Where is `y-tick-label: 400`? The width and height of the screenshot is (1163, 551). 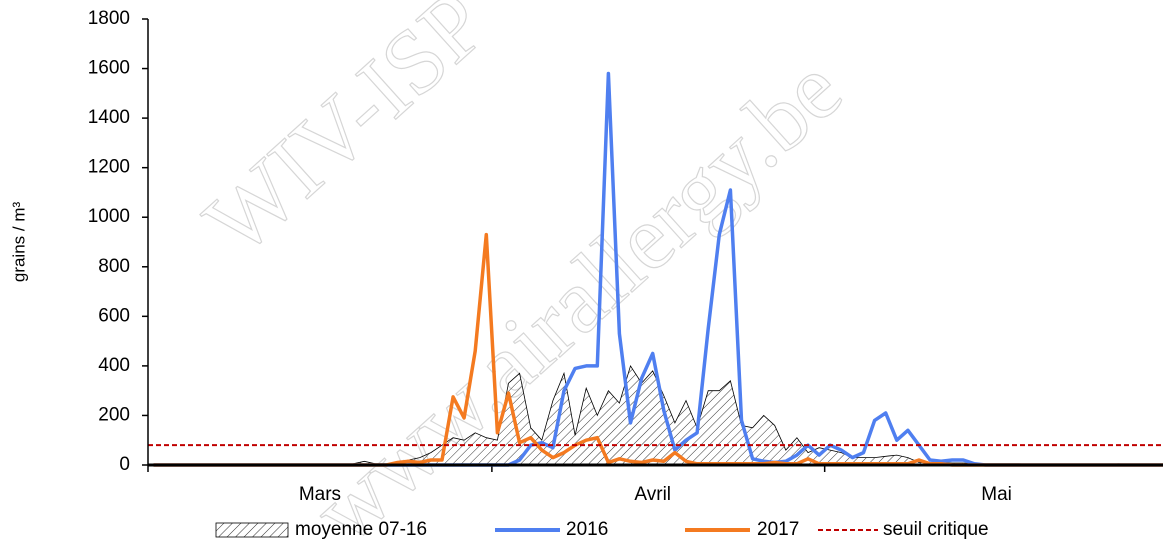
y-tick-label: 400 is located at coordinates (114, 365).